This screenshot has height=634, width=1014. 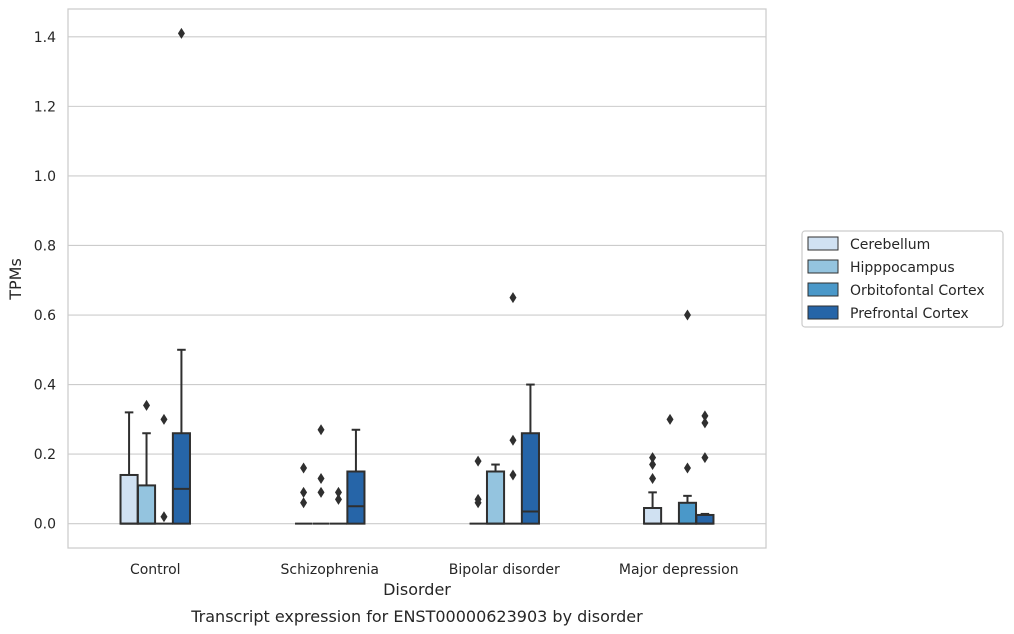 I want to click on x-axis-label: Disorder, so click(x=417, y=589).